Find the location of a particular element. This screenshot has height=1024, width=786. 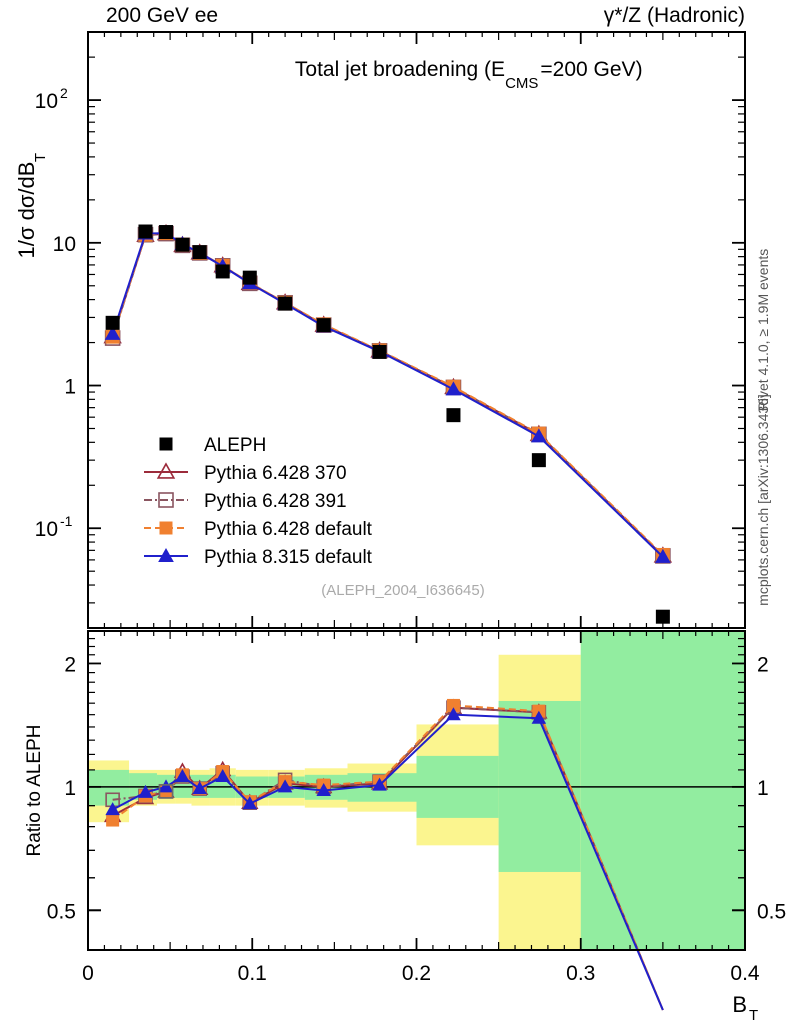

header-right-label: γ*/Z (Hadronic) is located at coordinates (674, 15).